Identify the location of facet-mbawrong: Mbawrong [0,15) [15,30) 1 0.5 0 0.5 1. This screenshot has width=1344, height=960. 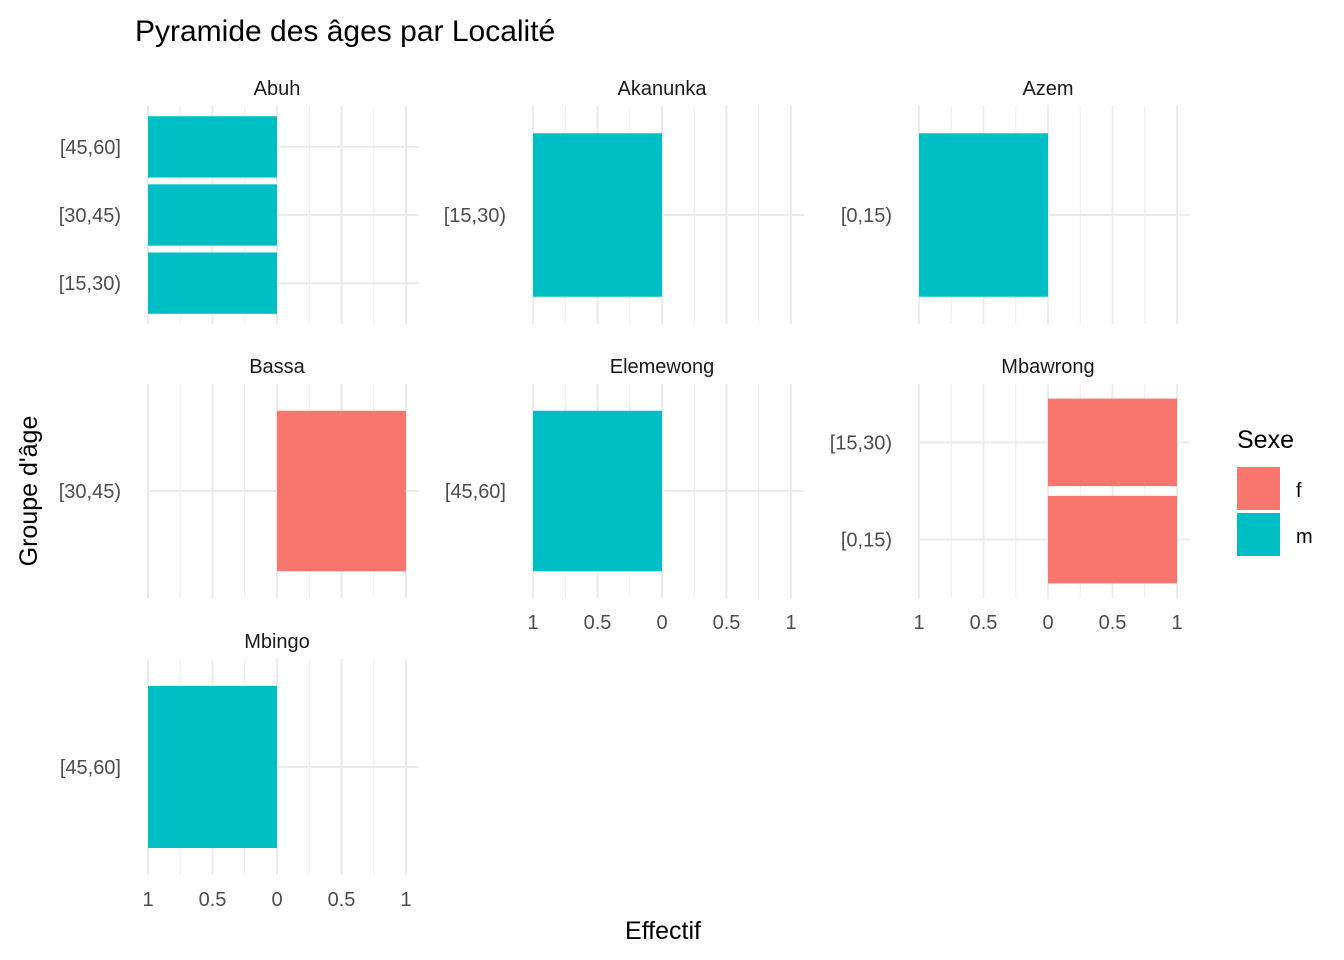
(1010, 495).